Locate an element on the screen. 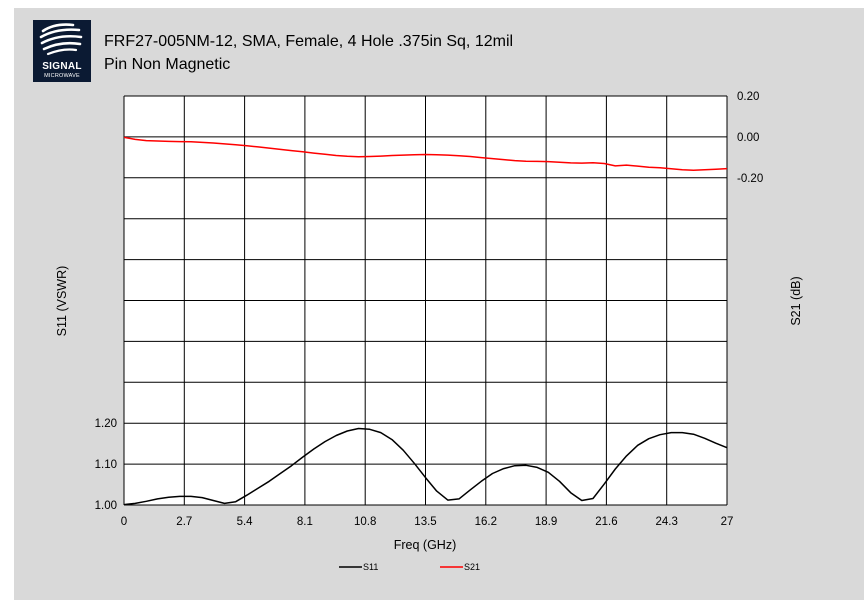 This screenshot has width=866, height=602. x-axis-label: Freq (GHz) is located at coordinates (425, 545).